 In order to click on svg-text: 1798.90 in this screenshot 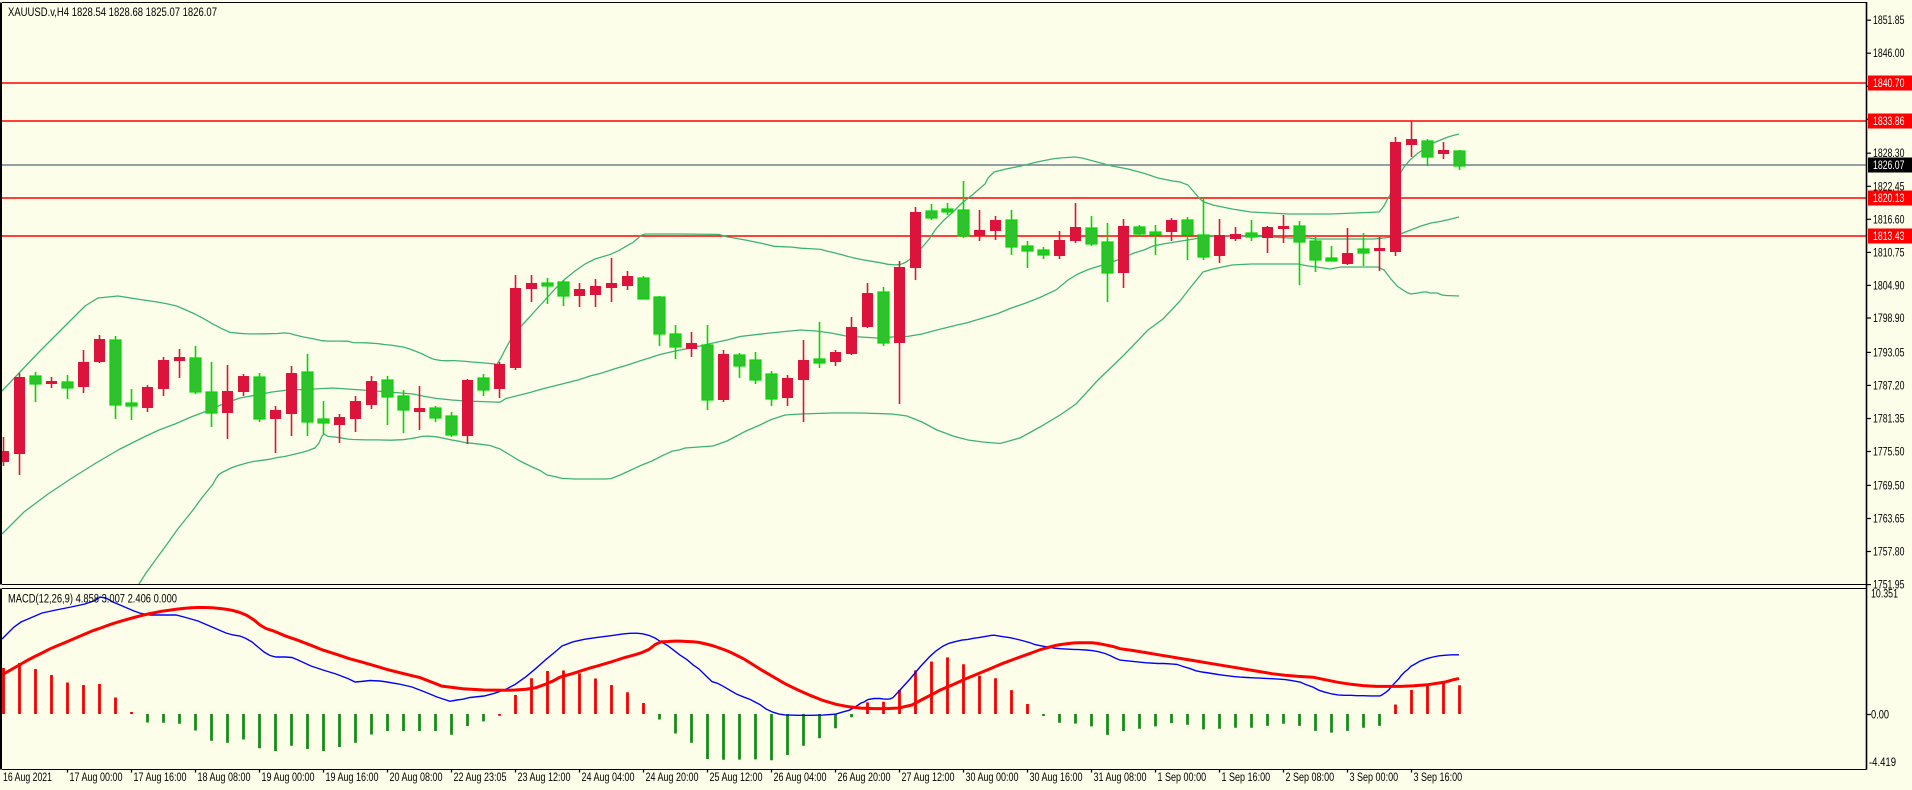, I will do `click(1889, 319)`.